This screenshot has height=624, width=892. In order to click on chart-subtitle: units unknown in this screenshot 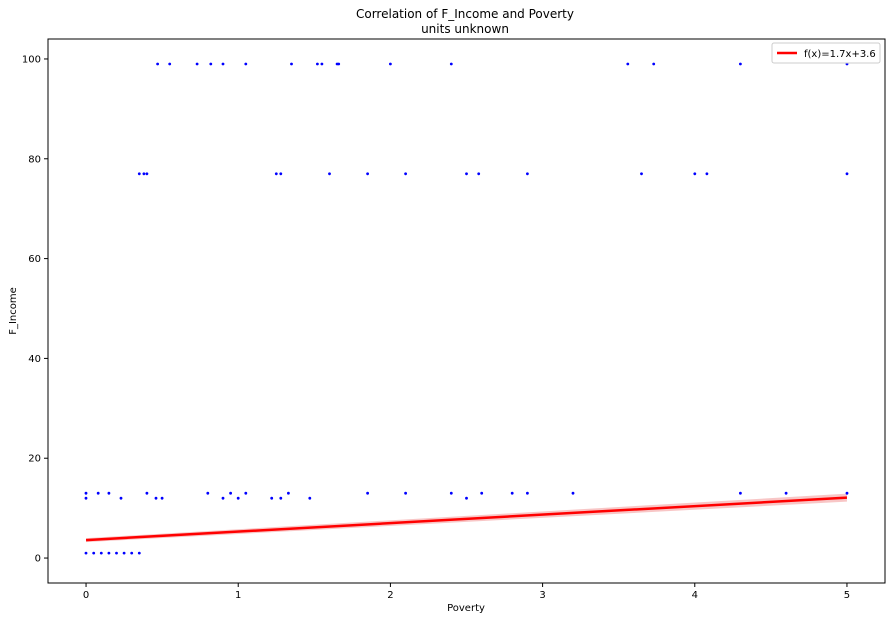, I will do `click(465, 29)`.